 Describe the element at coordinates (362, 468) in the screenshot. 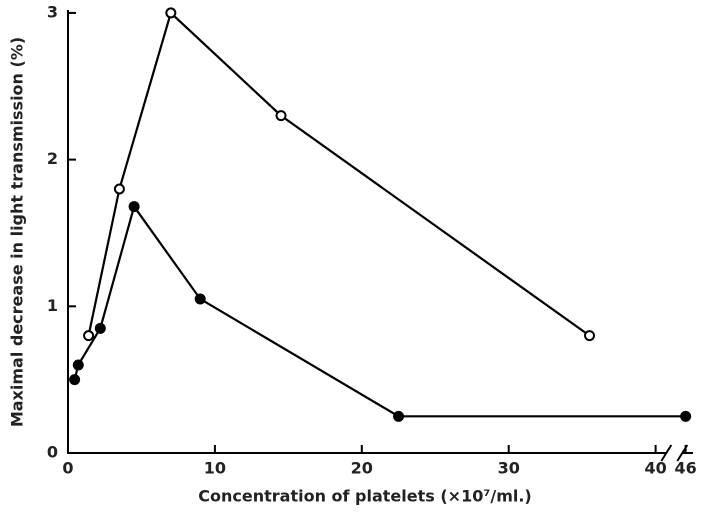

I see `x-tick-label: 20` at that location.